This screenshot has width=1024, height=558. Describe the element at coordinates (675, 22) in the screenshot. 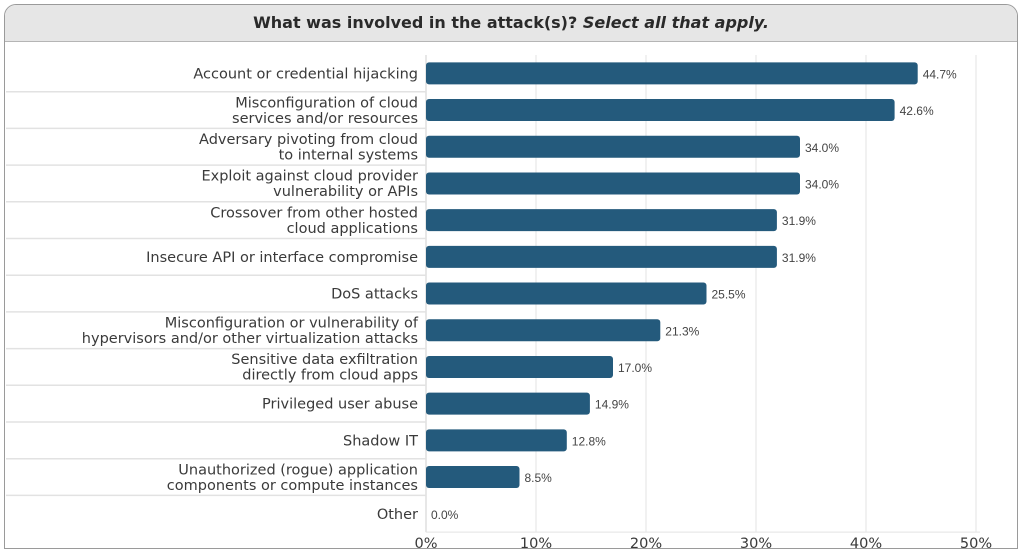

I see `chart-subtitle: Select all that apply.` at that location.